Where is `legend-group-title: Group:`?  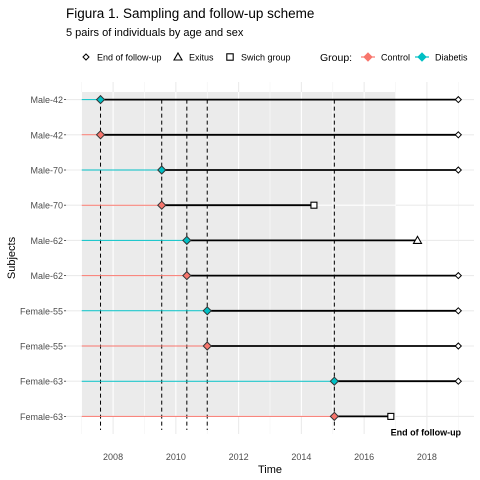 legend-group-title: Group: is located at coordinates (336, 58).